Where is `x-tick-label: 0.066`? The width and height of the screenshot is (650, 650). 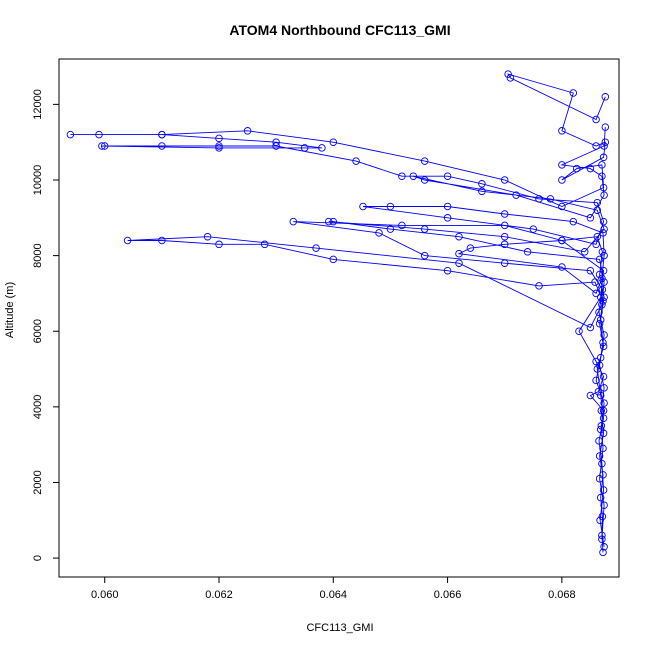
x-tick-label: 0.066 is located at coordinates (448, 595).